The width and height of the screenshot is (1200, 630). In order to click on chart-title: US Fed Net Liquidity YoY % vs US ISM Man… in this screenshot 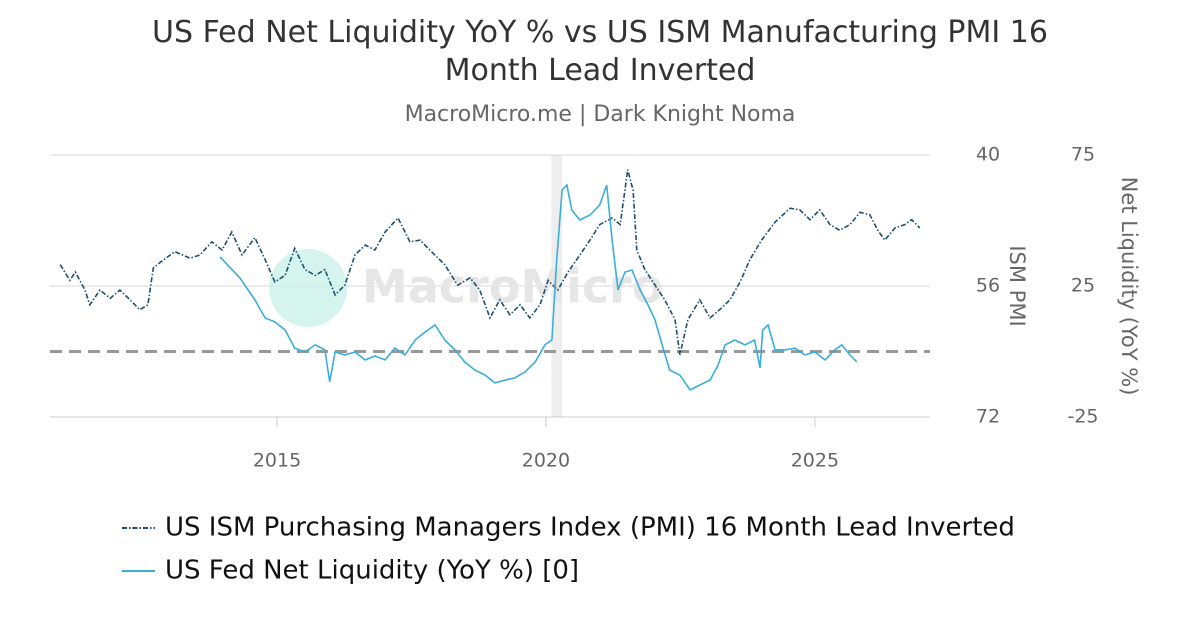, I will do `click(600, 51)`.